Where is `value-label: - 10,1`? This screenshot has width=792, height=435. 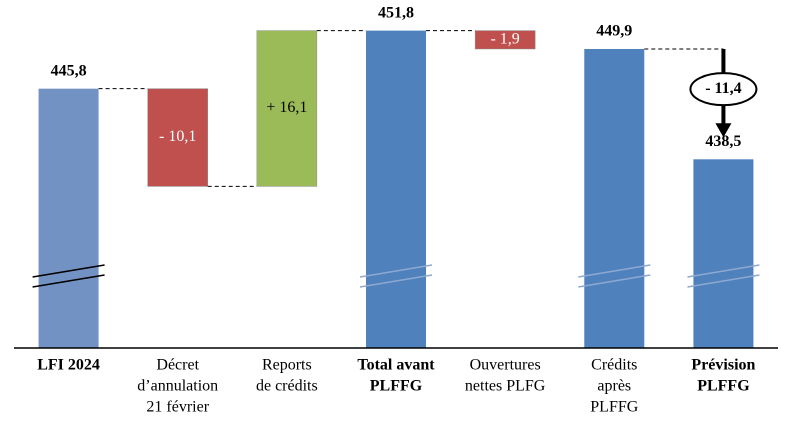 value-label: - 10,1 is located at coordinates (177, 136).